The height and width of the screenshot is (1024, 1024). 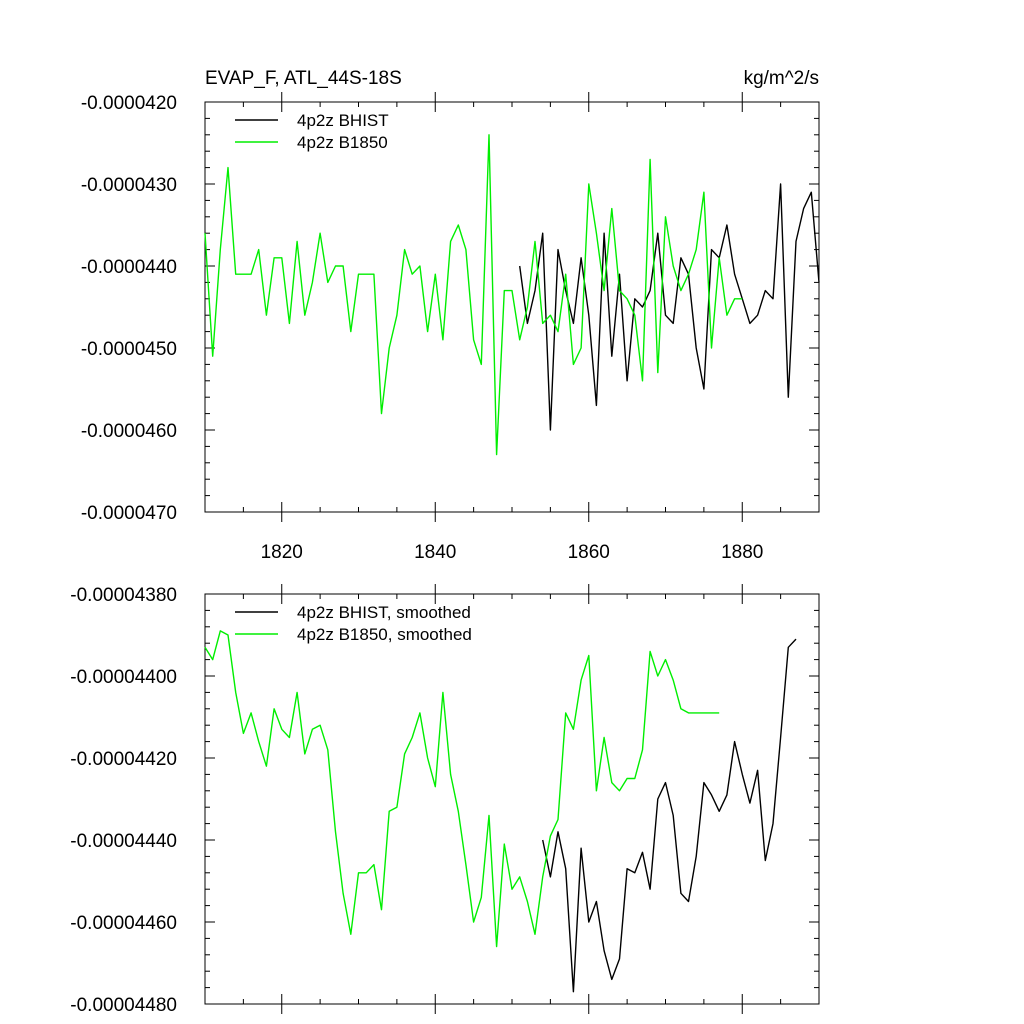 I want to click on chart-title: EVAP_F, ATL_44S-18S, so click(x=303, y=78).